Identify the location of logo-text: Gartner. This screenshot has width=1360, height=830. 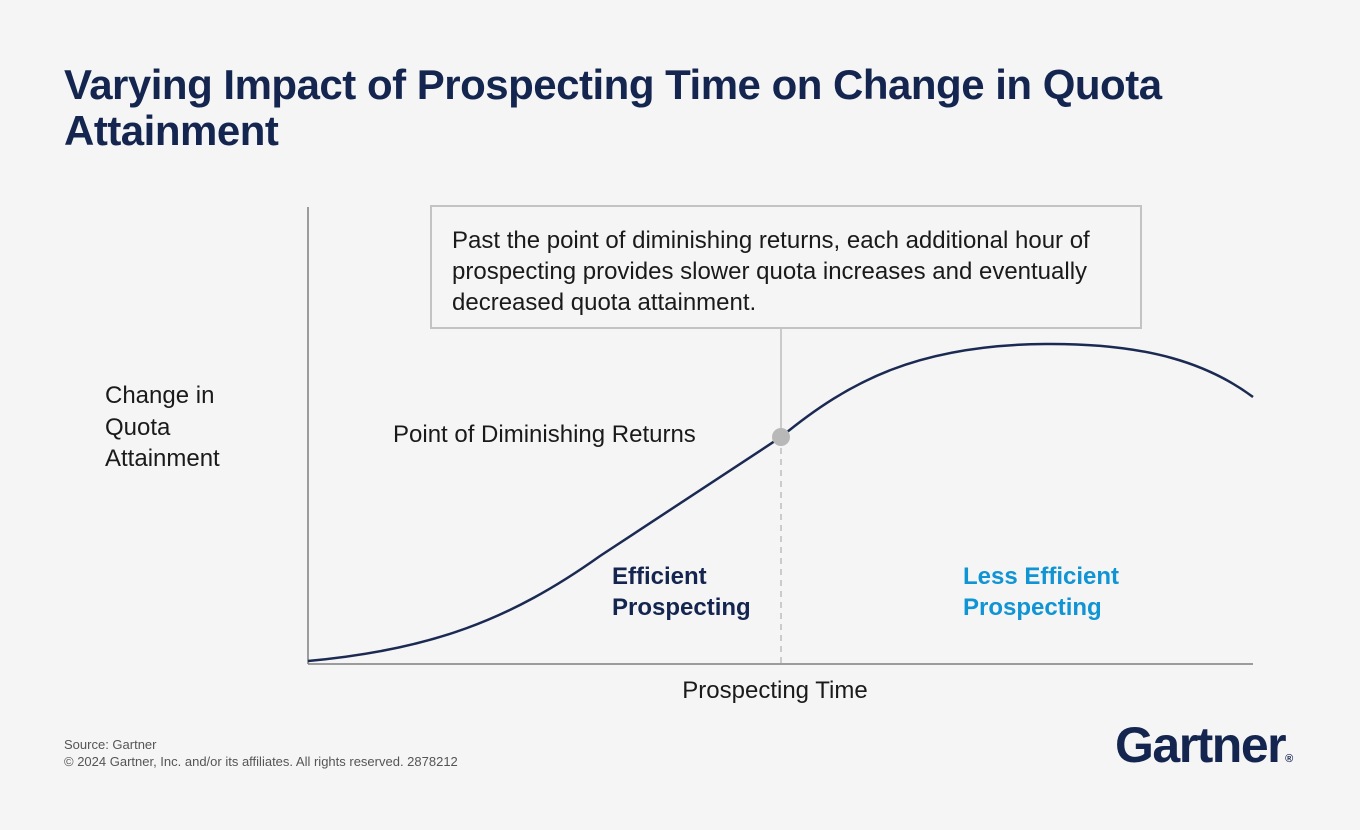
(1201, 745).